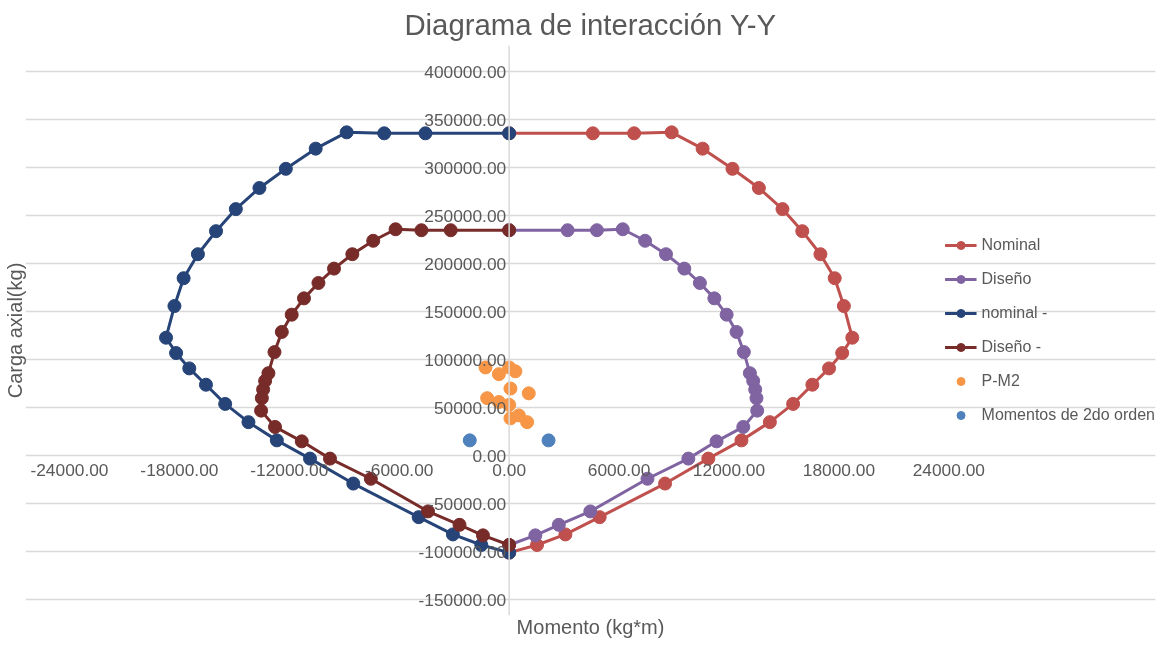 The width and height of the screenshot is (1167, 650). What do you see at coordinates (619, 469) in the screenshot?
I see `x-tick-label: 6000.00` at bounding box center [619, 469].